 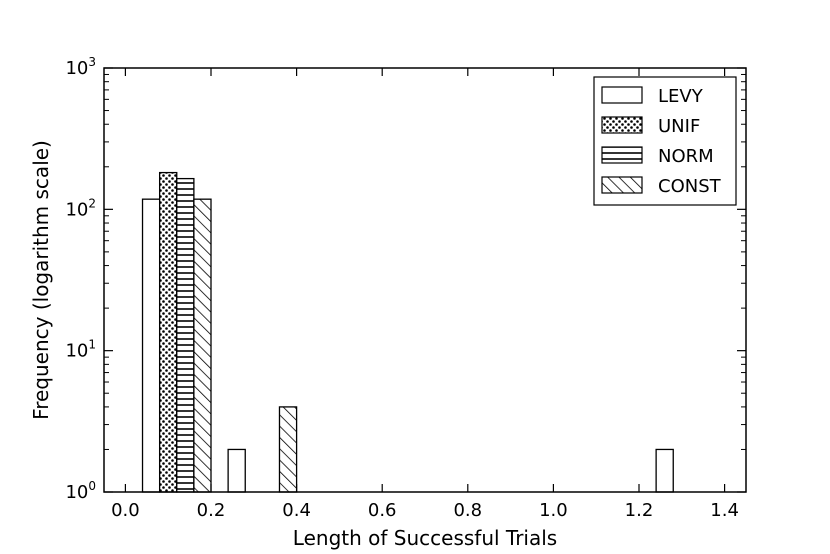 I want to click on x-tick-label: 0.6, so click(x=382, y=510).